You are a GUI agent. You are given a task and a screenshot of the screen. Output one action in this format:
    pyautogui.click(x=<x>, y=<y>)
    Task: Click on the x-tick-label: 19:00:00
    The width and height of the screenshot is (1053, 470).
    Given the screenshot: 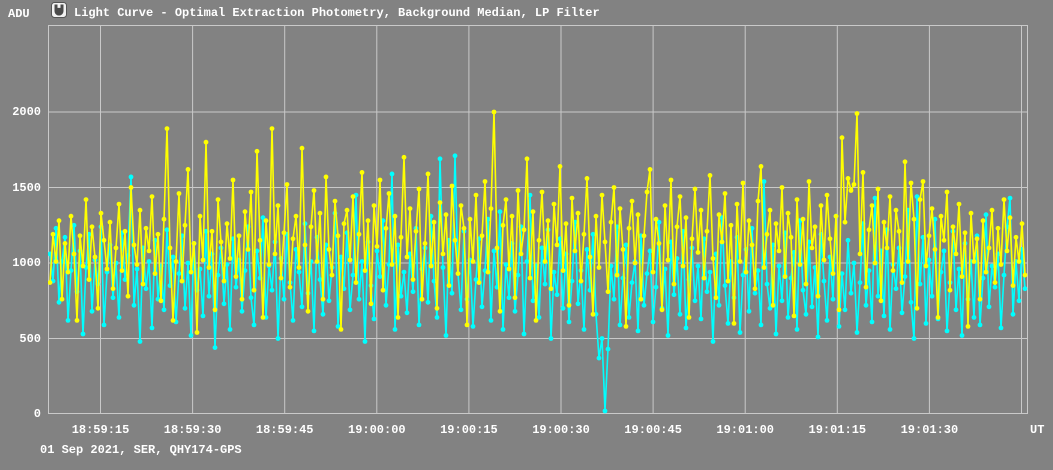 What is the action you would take?
    pyautogui.click(x=376, y=430)
    